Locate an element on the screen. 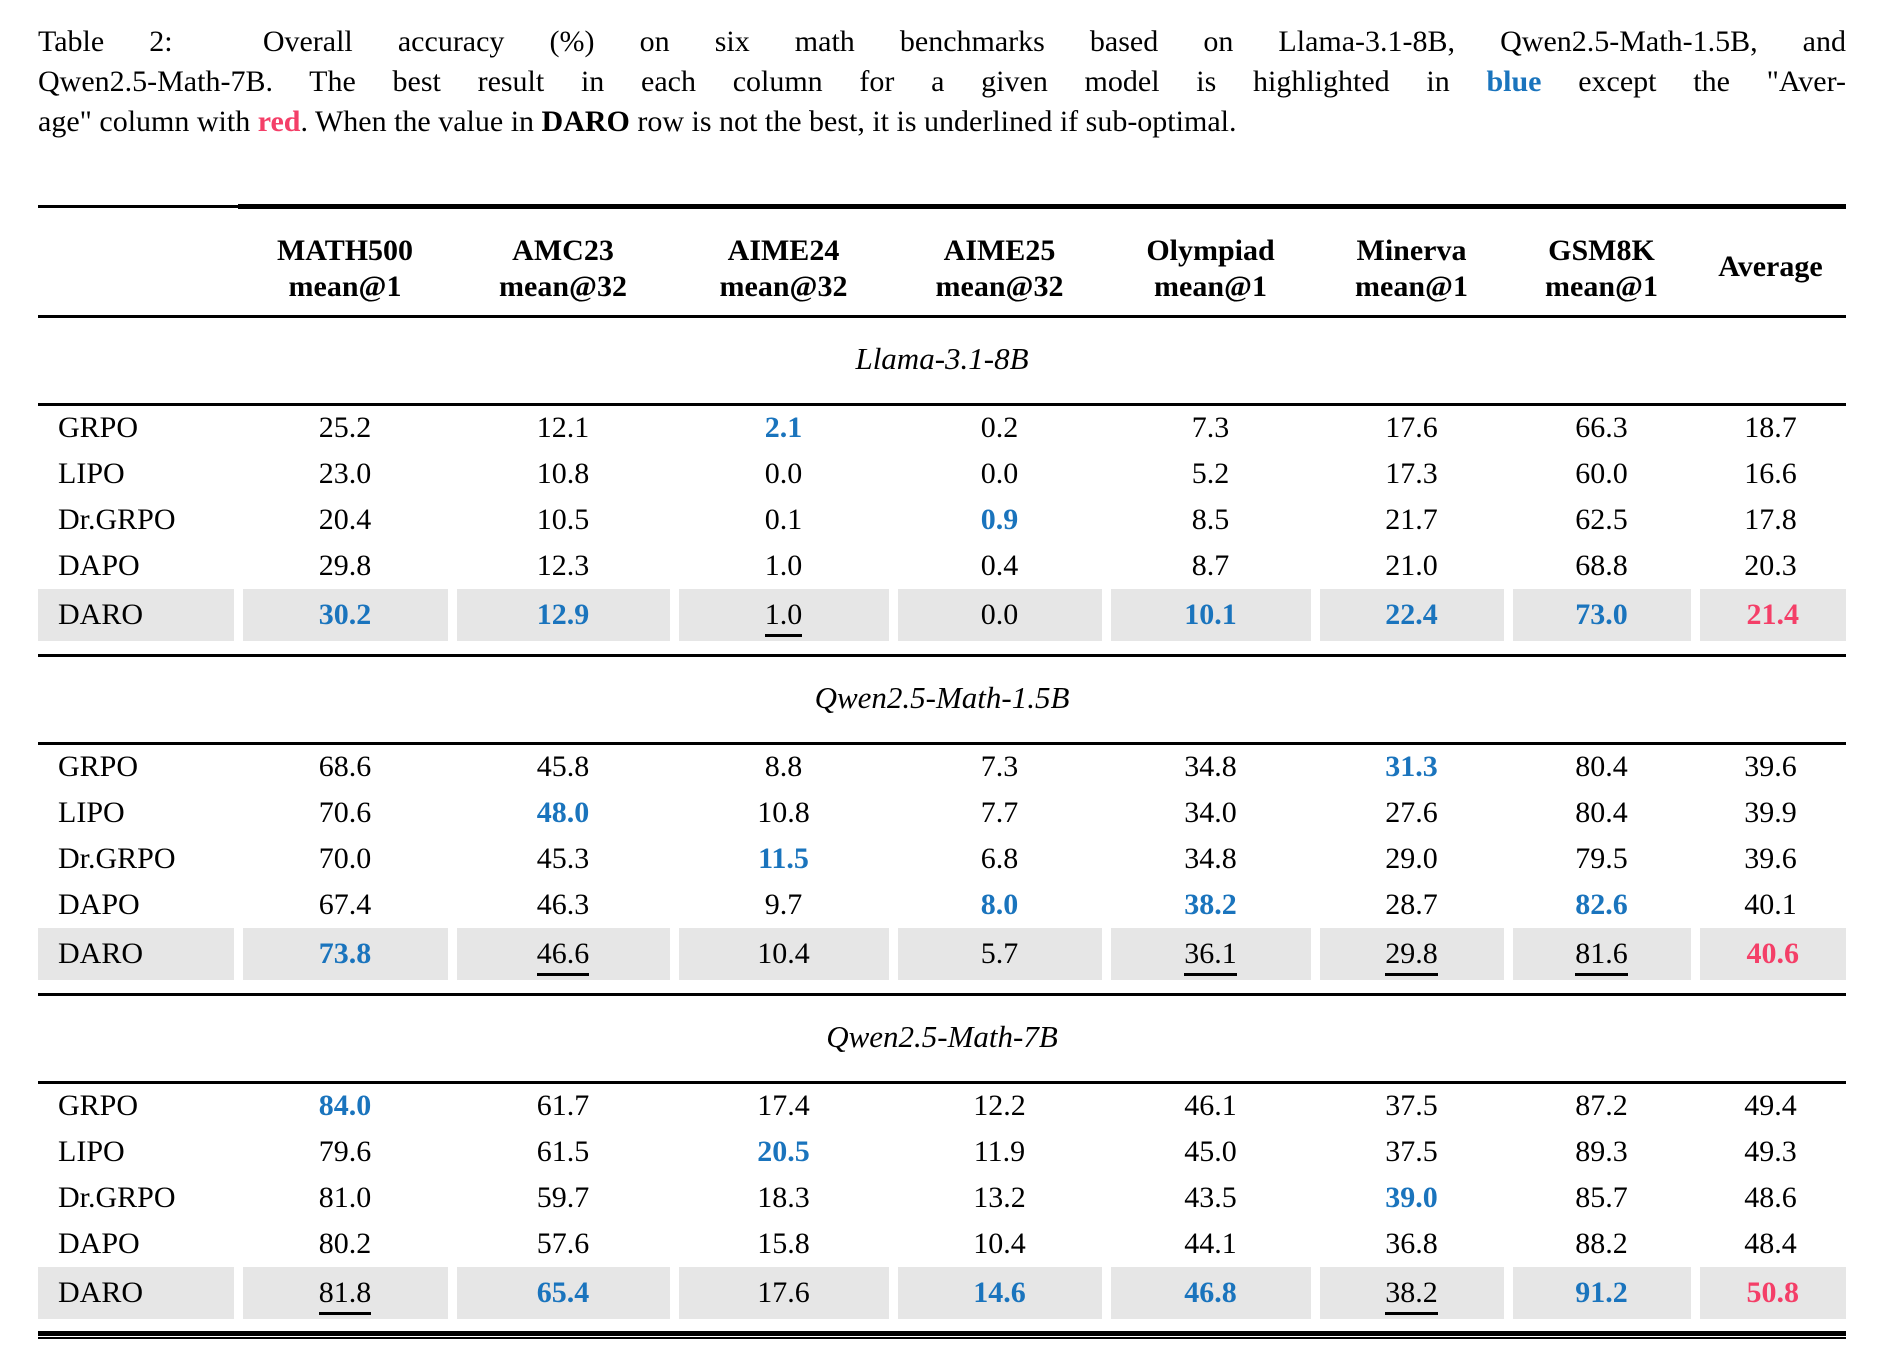 This screenshot has height=1362, width=1884. value: 7.3 is located at coordinates (999, 767).